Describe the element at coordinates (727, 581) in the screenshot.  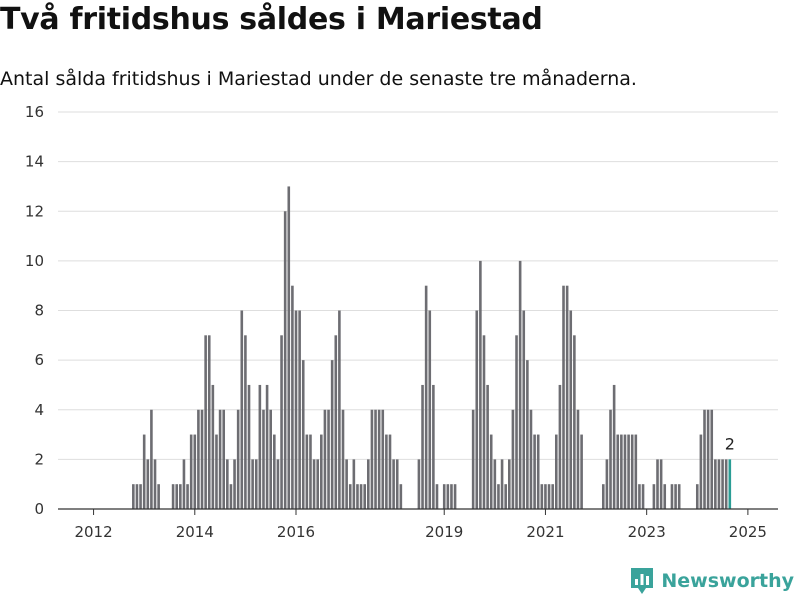
I see `brand-name: Newsworthy` at that location.